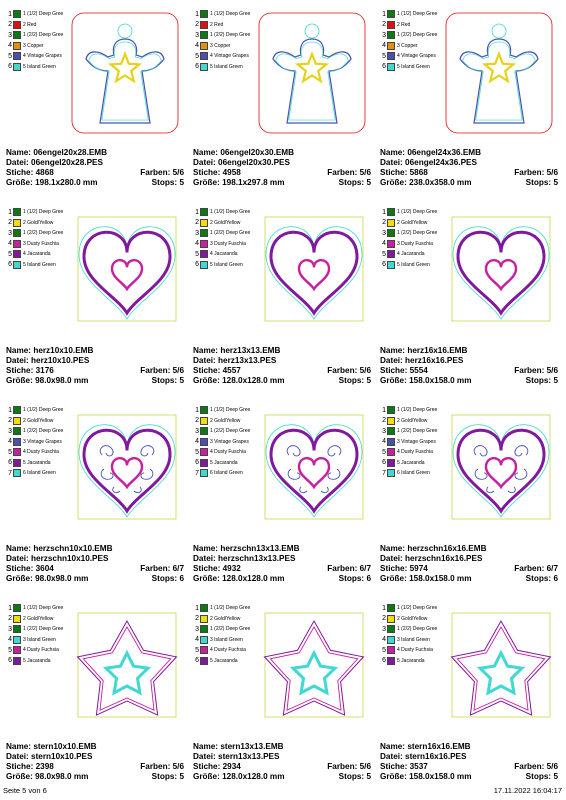 The width and height of the screenshot is (566, 800). What do you see at coordinates (238, 747) in the screenshot?
I see `design-name-group: Name: stern13x13.EMB` at bounding box center [238, 747].